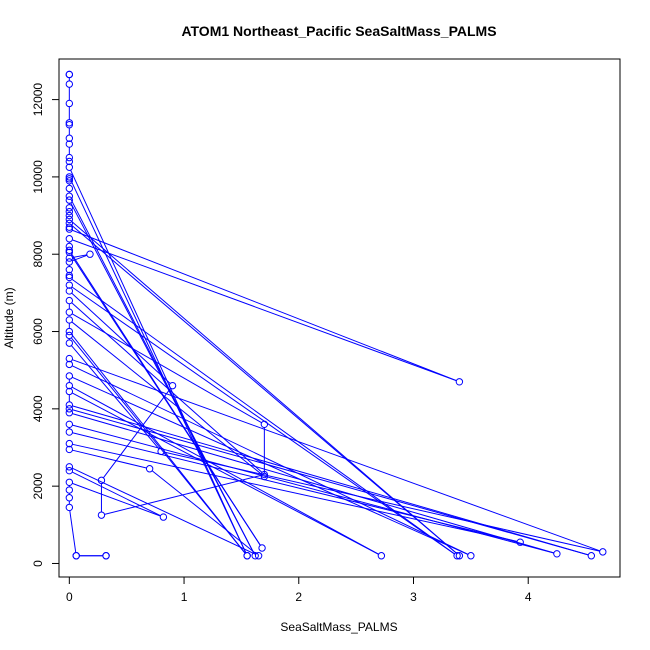 Image resolution: width=650 pixels, height=650 pixels. I want to click on x-tick-label: 2, so click(298, 597).